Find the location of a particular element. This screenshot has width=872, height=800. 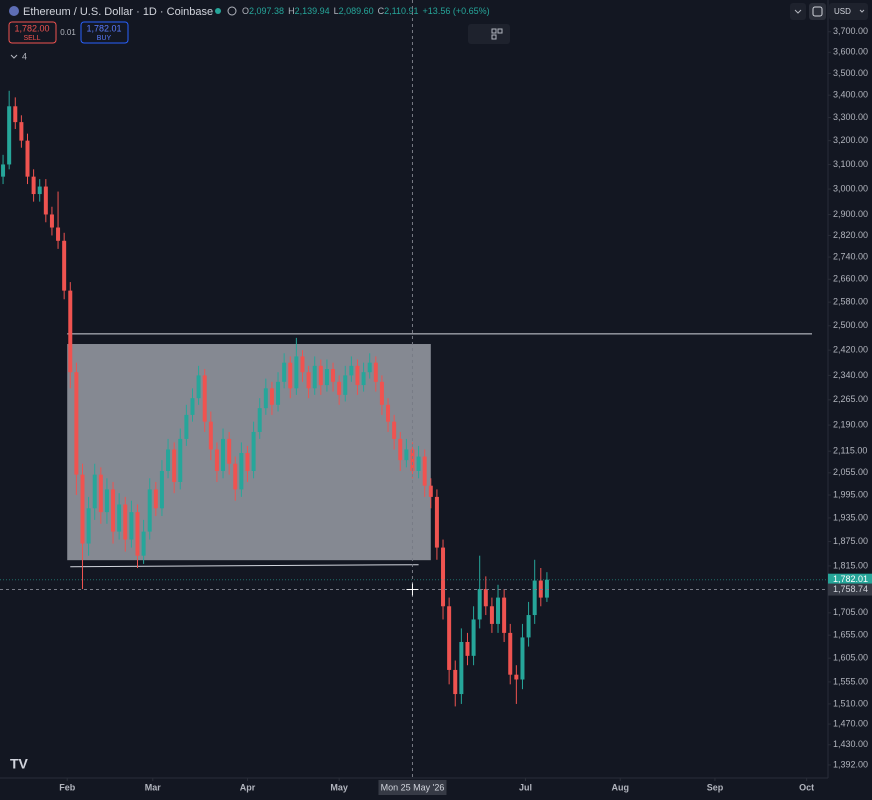

sell-button is located at coordinates (32, 32).